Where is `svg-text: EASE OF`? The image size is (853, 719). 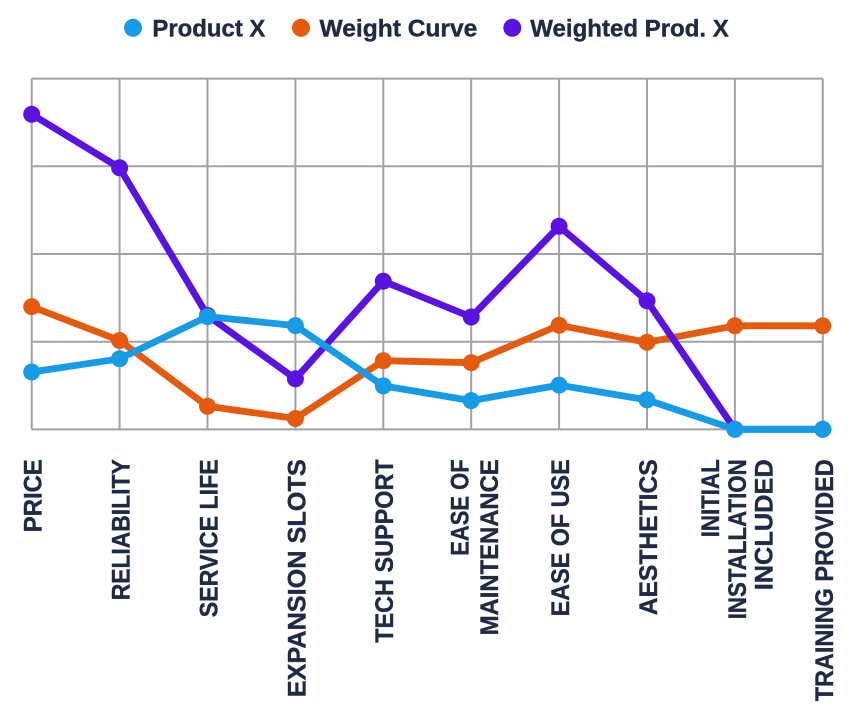 svg-text: EASE OF is located at coordinates (460, 507).